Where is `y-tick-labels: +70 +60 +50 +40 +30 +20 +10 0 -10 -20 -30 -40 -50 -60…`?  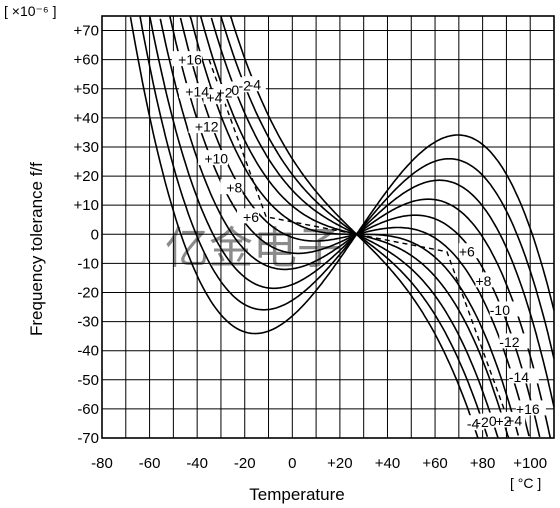 y-tick-labels: +70 +60 +50 +40 +30 +20 +10 0 -10 -20 -30 -40 -50 -60… is located at coordinates (86, 235).